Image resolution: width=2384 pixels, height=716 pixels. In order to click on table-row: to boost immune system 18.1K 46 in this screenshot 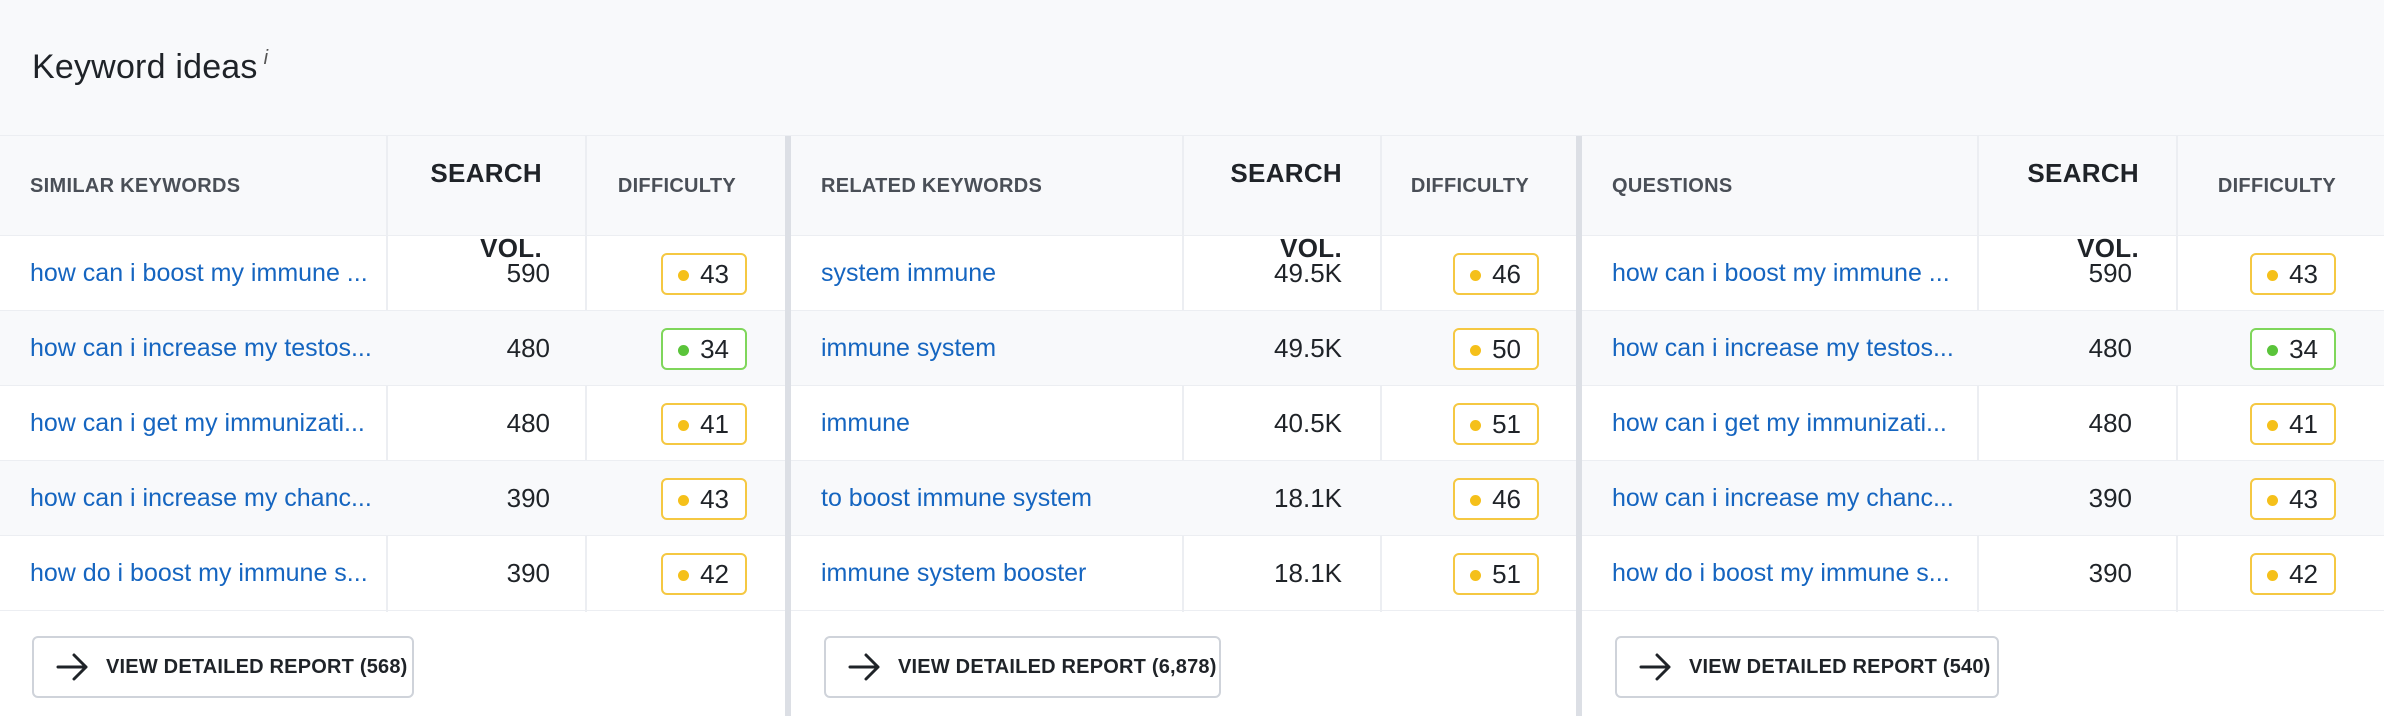, I will do `click(1183, 498)`.